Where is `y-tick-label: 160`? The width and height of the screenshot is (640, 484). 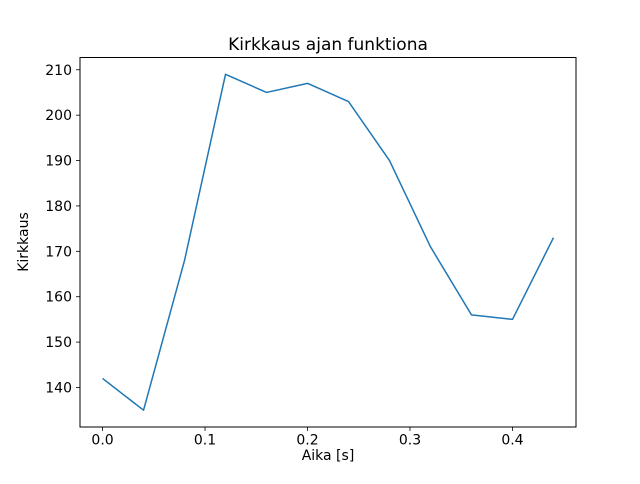
y-tick-label: 160 is located at coordinates (58, 298).